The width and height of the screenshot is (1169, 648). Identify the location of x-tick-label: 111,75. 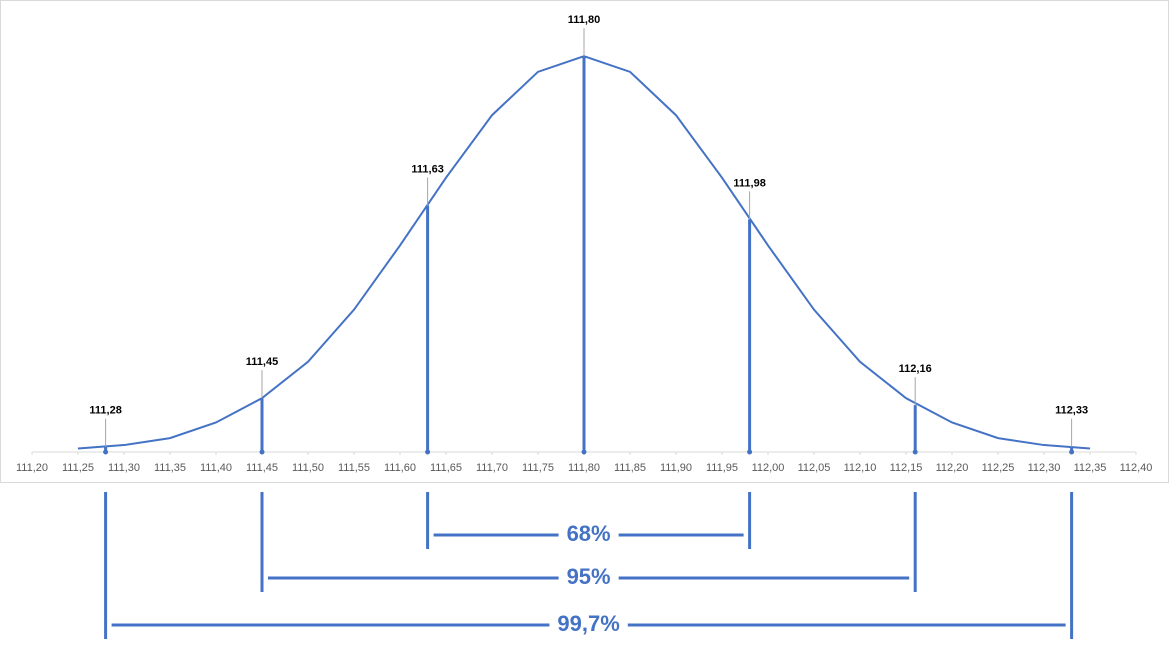
(538, 468).